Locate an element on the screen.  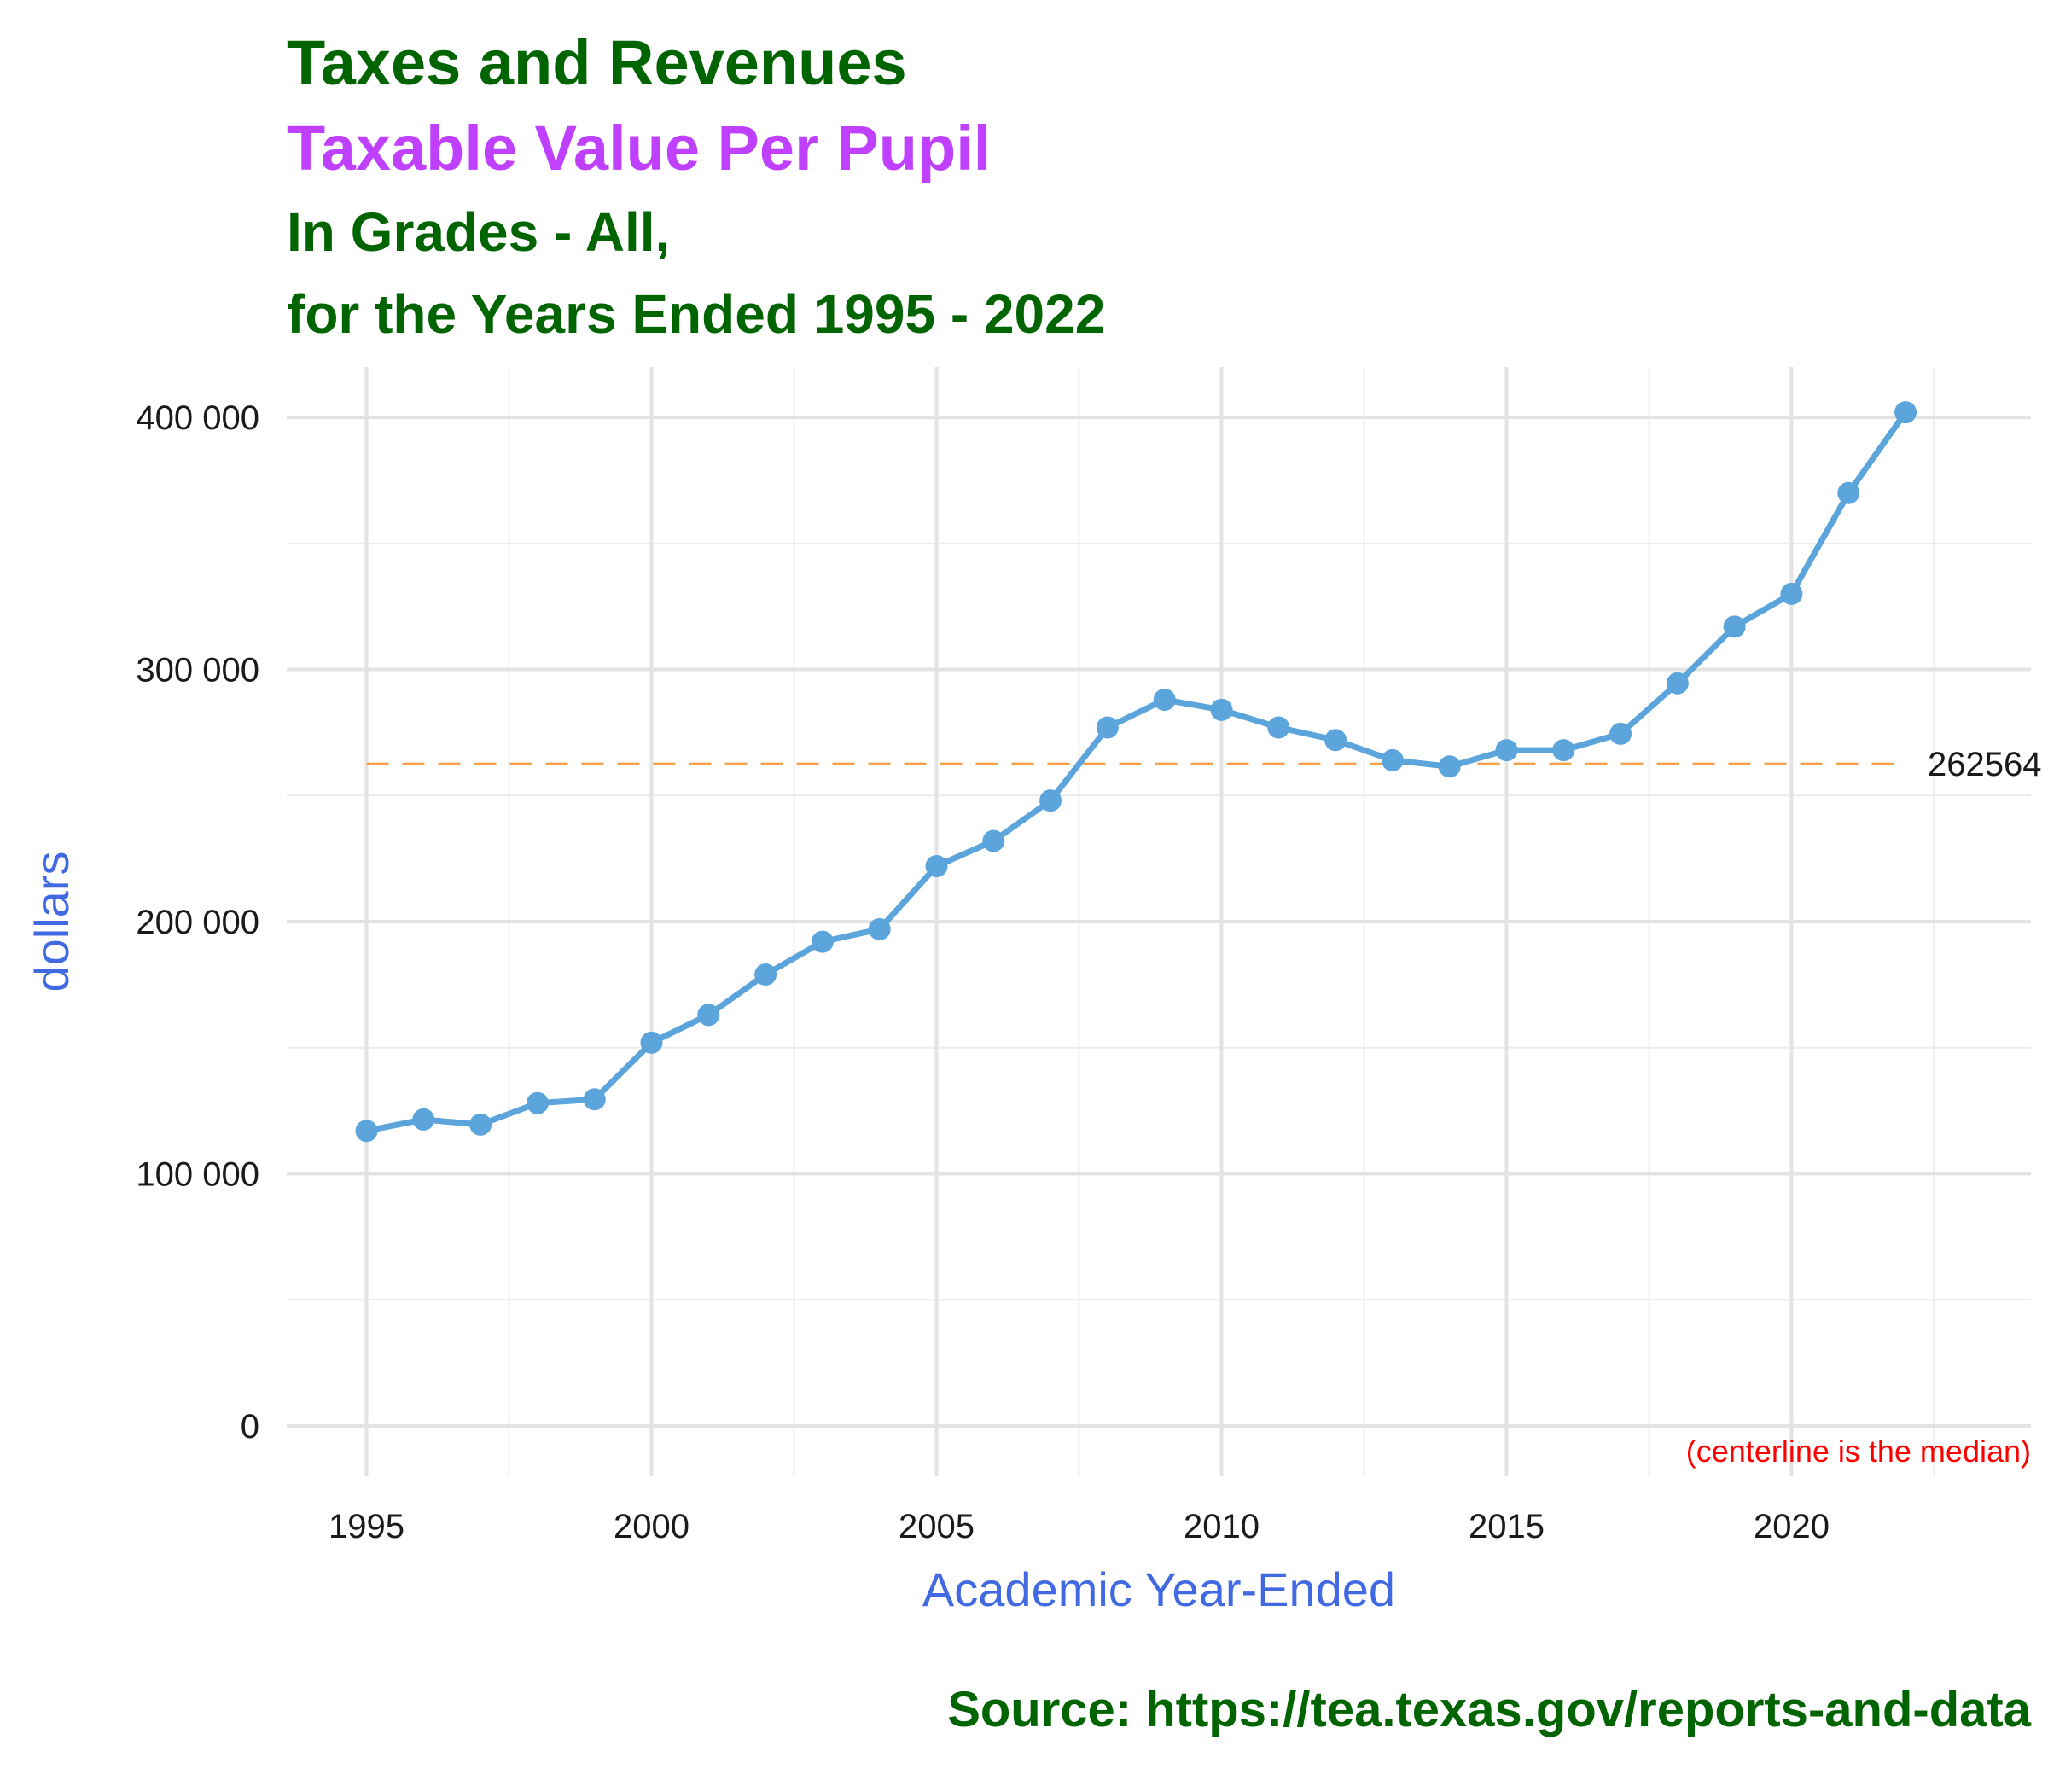
median-note: (centerline is the median) is located at coordinates (1859, 1451).